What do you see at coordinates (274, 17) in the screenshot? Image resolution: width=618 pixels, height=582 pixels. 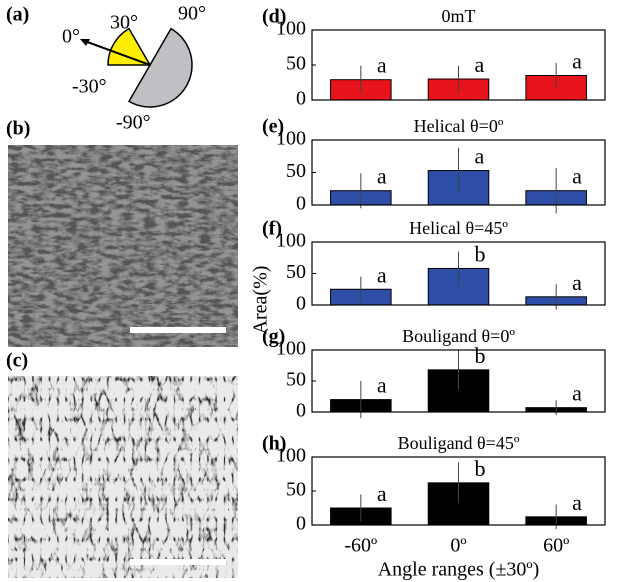 I see `panel-label: (d)` at bounding box center [274, 17].